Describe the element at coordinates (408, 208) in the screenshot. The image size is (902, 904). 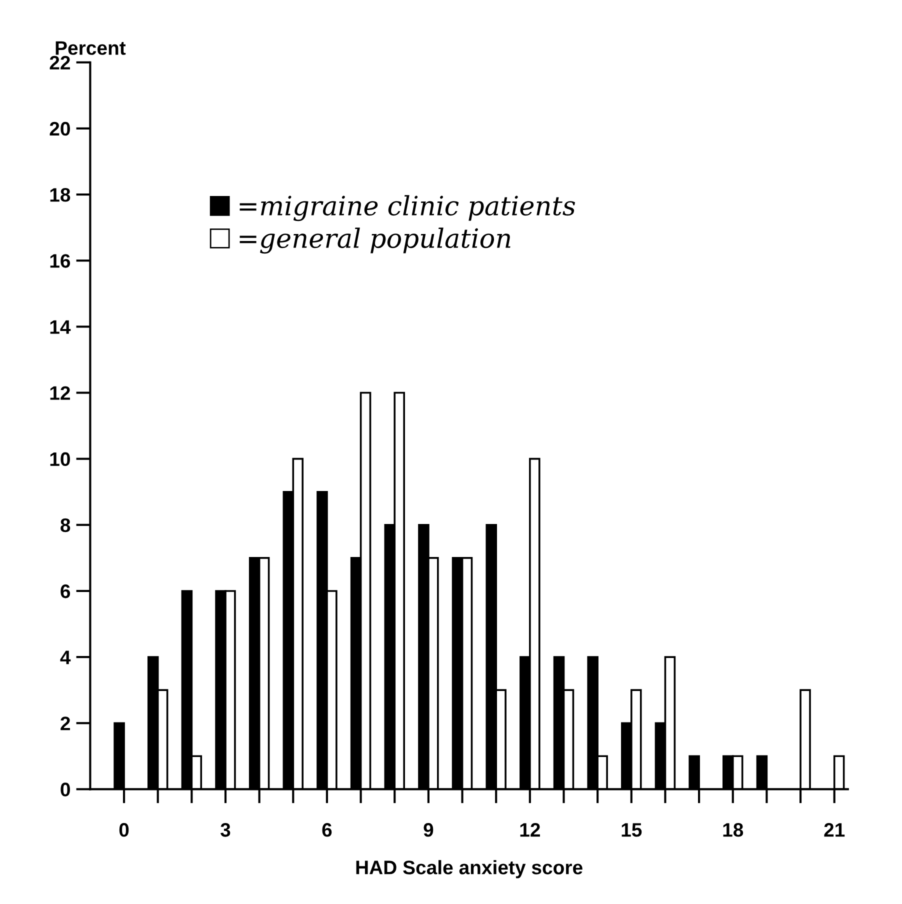
I see `legend-label: =migraine clinic patients` at that location.